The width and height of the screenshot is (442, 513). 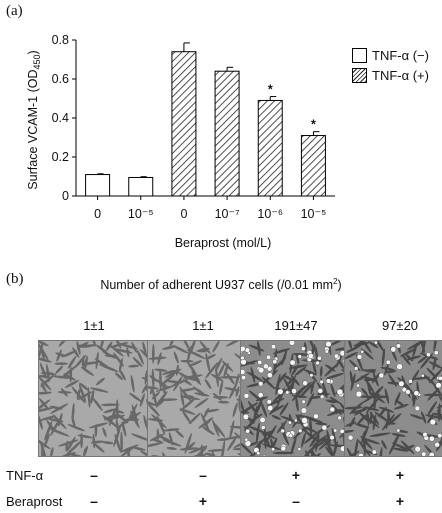 What do you see at coordinates (313, 125) in the screenshot?
I see `significance-marker: *` at bounding box center [313, 125].